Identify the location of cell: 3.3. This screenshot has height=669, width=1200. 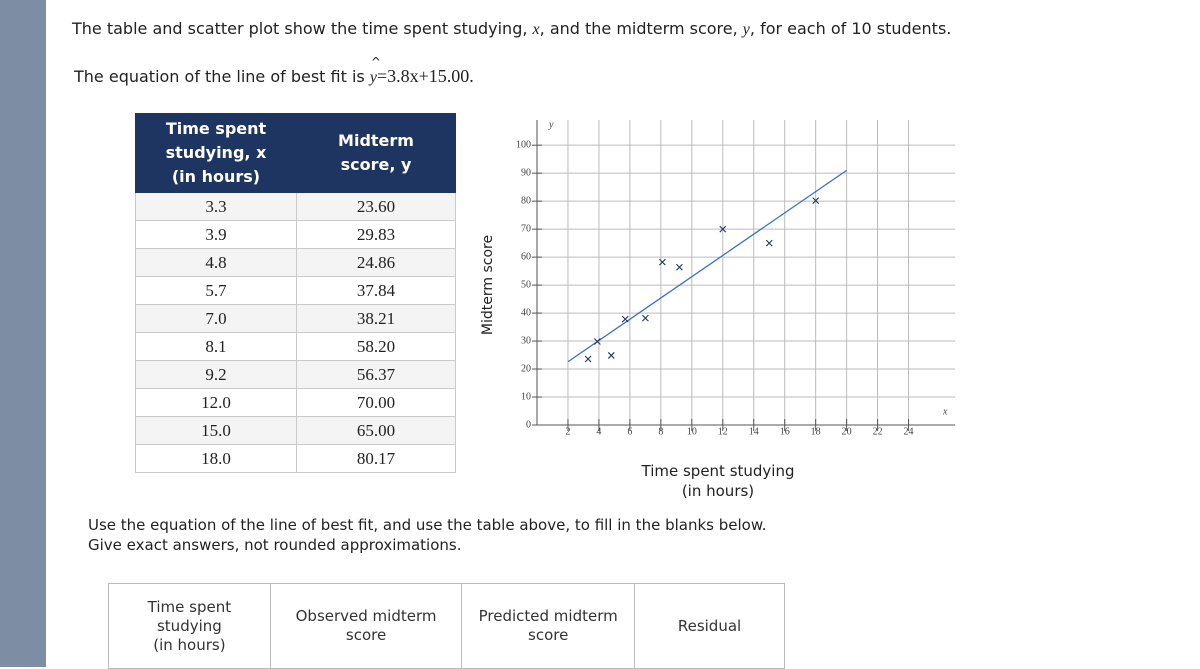
(216, 206).